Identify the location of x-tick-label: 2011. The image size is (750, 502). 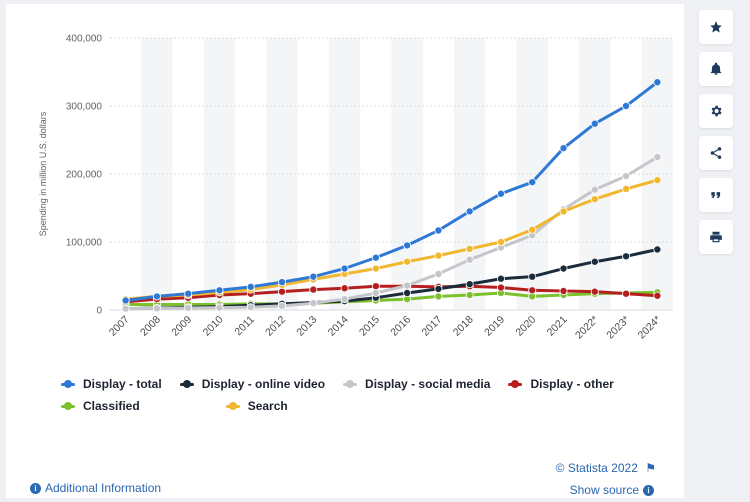
(244, 326).